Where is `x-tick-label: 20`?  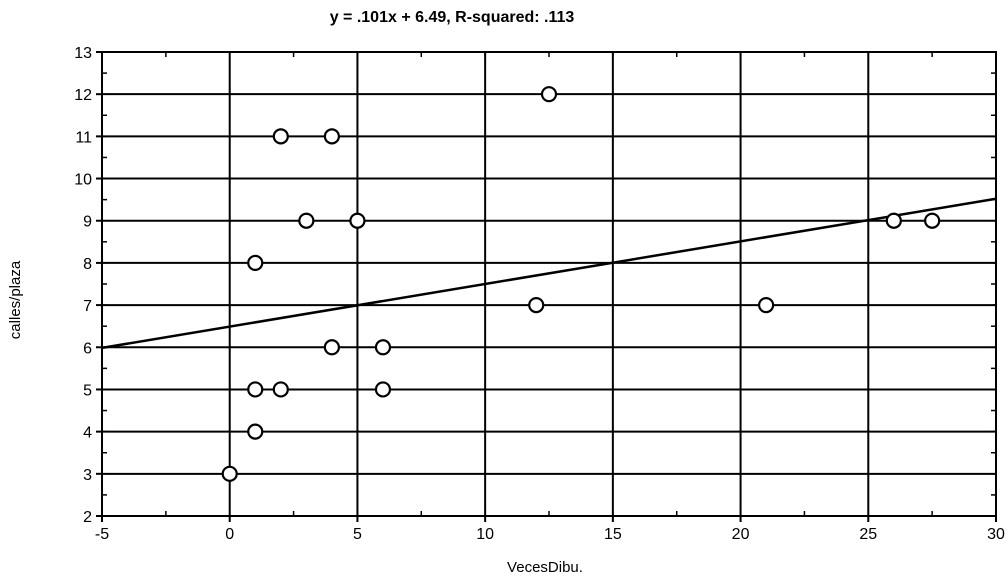
x-tick-label: 20 is located at coordinates (741, 534).